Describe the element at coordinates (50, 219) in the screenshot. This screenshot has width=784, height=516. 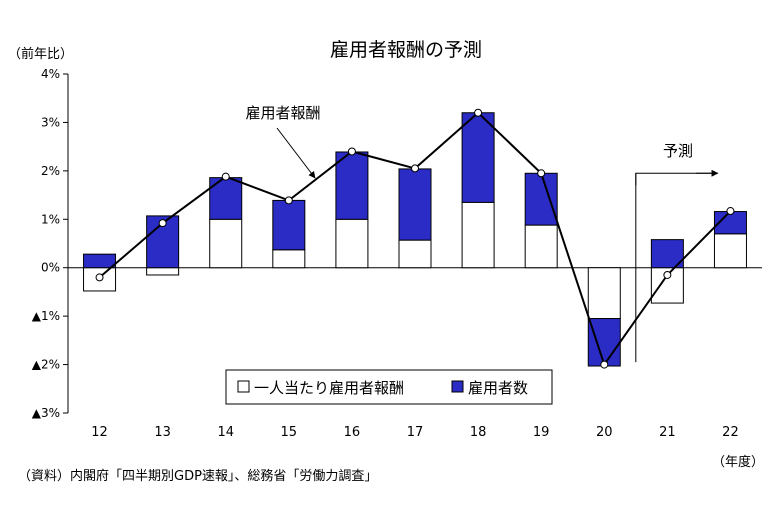
I see `y-tick-label: 1%` at that location.